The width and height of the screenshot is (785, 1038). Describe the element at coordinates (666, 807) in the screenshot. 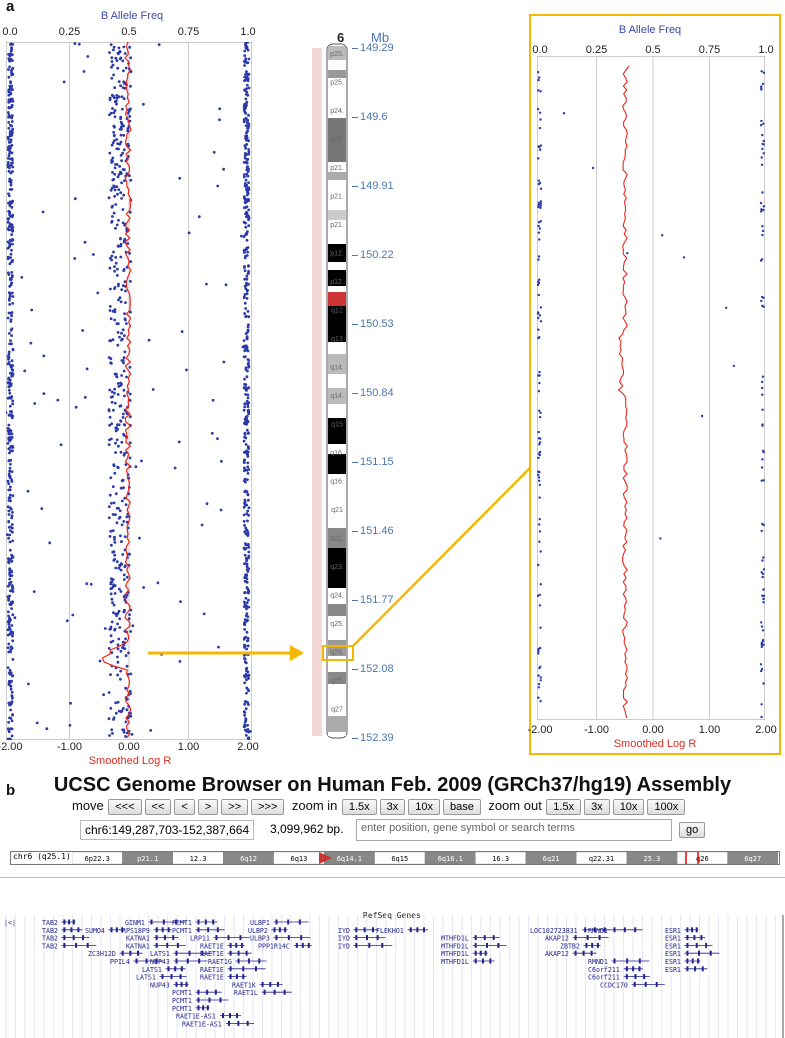

I see `zoom-out-button-3: 100x` at that location.